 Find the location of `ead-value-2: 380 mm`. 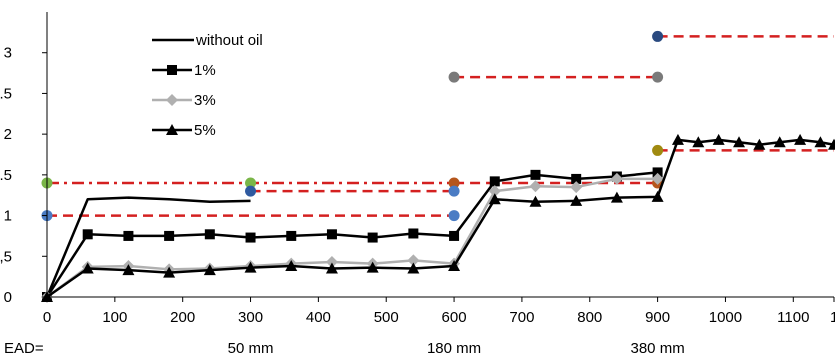

ead-value-2: 380 mm is located at coordinates (658, 348).